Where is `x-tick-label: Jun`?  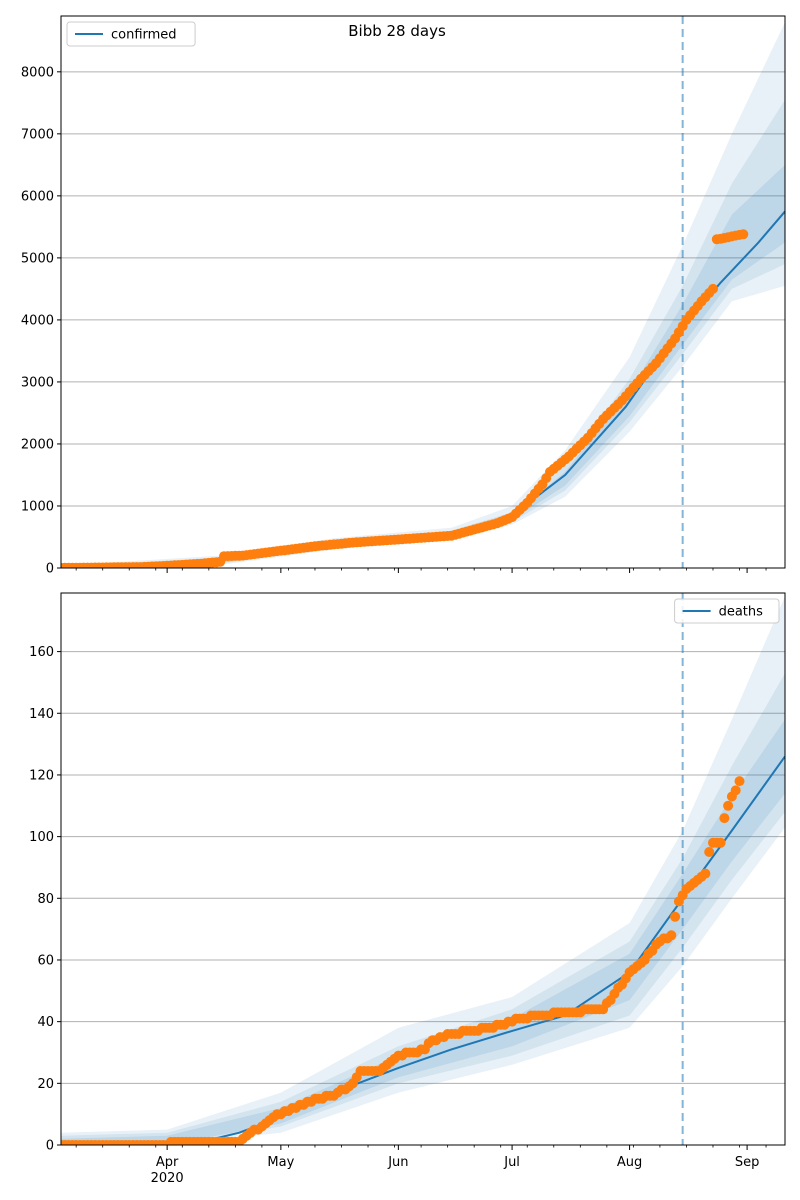
x-tick-label: Jun is located at coordinates (397, 1162).